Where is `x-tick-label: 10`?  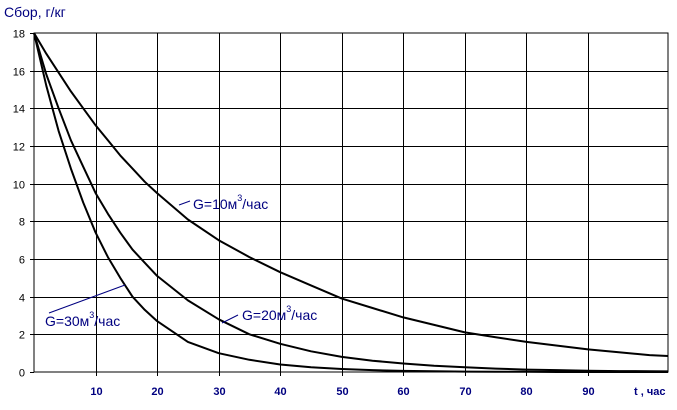 x-tick-label: 10 is located at coordinates (96, 392).